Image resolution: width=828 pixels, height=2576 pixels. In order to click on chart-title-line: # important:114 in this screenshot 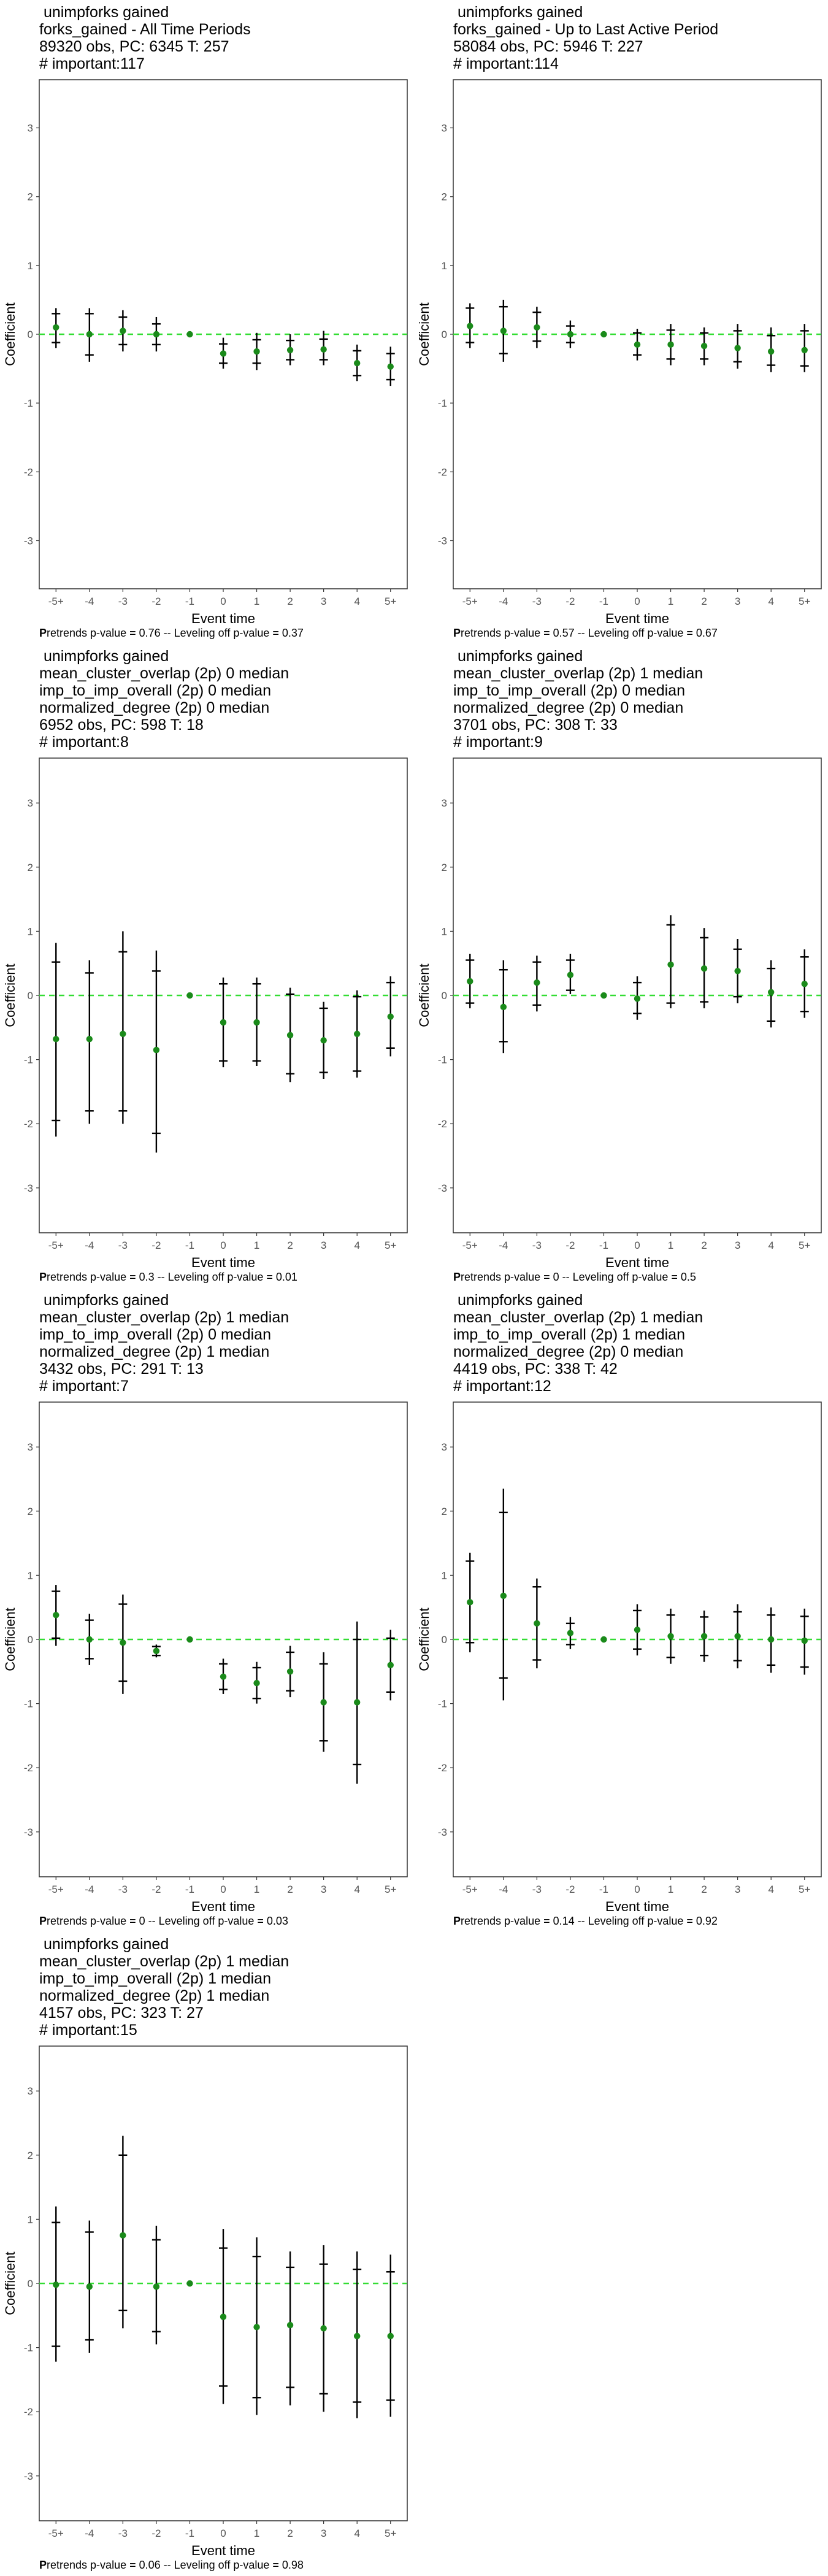, I will do `click(506, 63)`.